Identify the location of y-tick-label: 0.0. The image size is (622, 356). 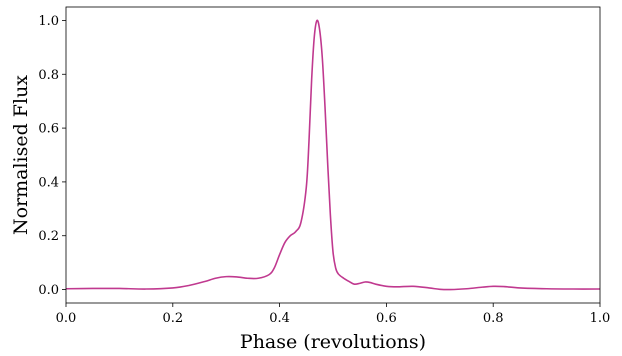
(48, 290).